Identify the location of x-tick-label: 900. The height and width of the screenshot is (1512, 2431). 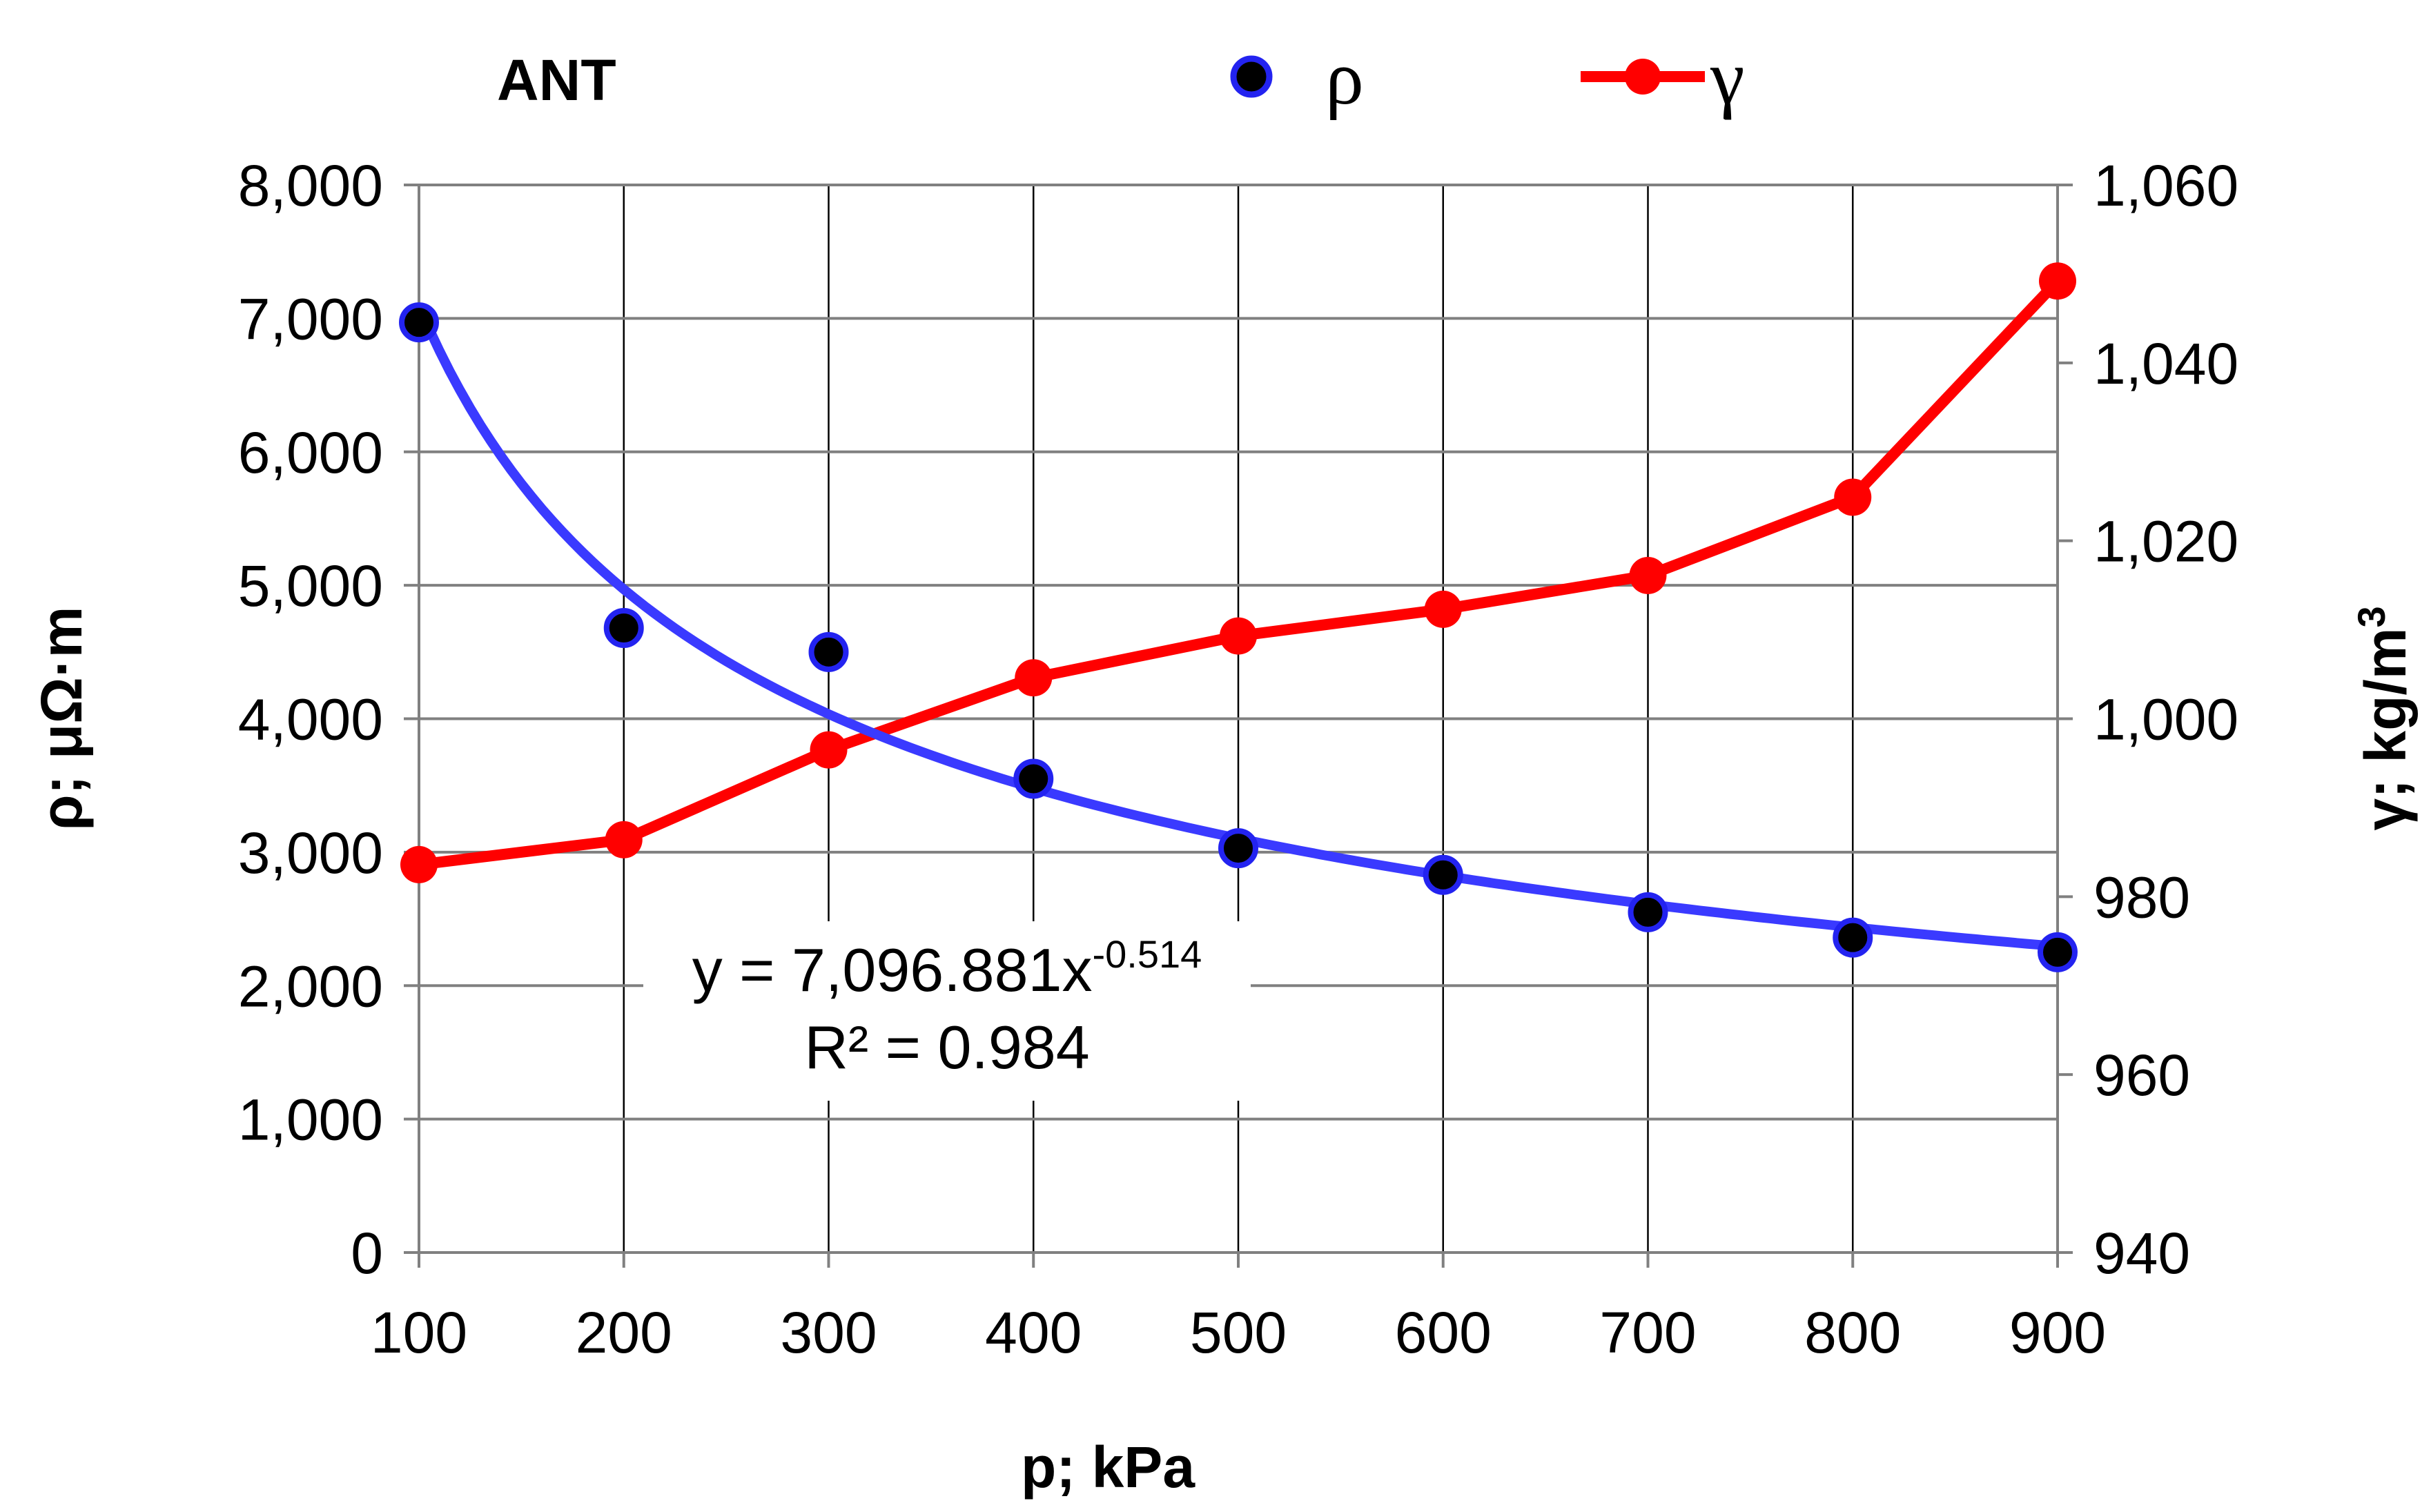
(2057, 1332).